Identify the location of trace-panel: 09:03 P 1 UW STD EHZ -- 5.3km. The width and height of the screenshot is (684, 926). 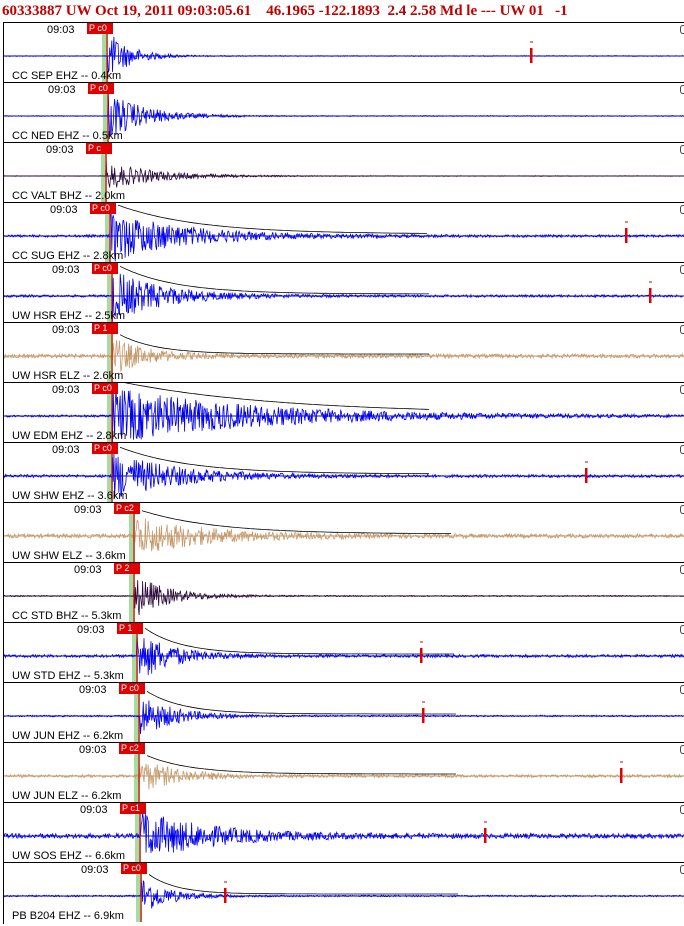
(344, 652).